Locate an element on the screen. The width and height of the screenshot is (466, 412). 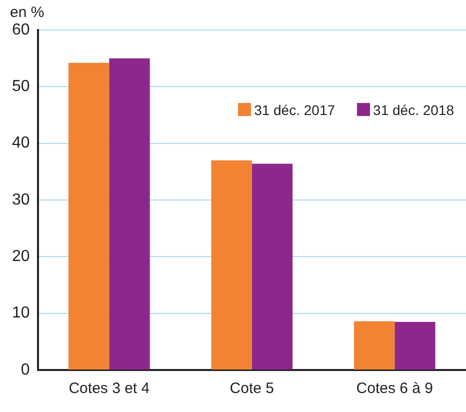
y-tick-label: 10 is located at coordinates (21, 313).